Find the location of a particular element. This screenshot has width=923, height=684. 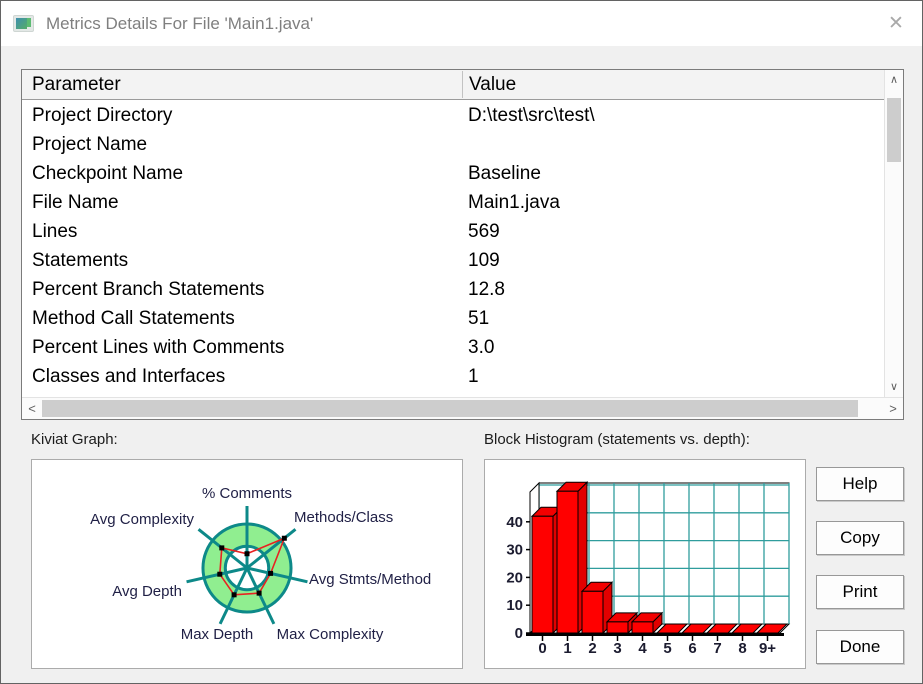

value-cell: 569 is located at coordinates (484, 231).